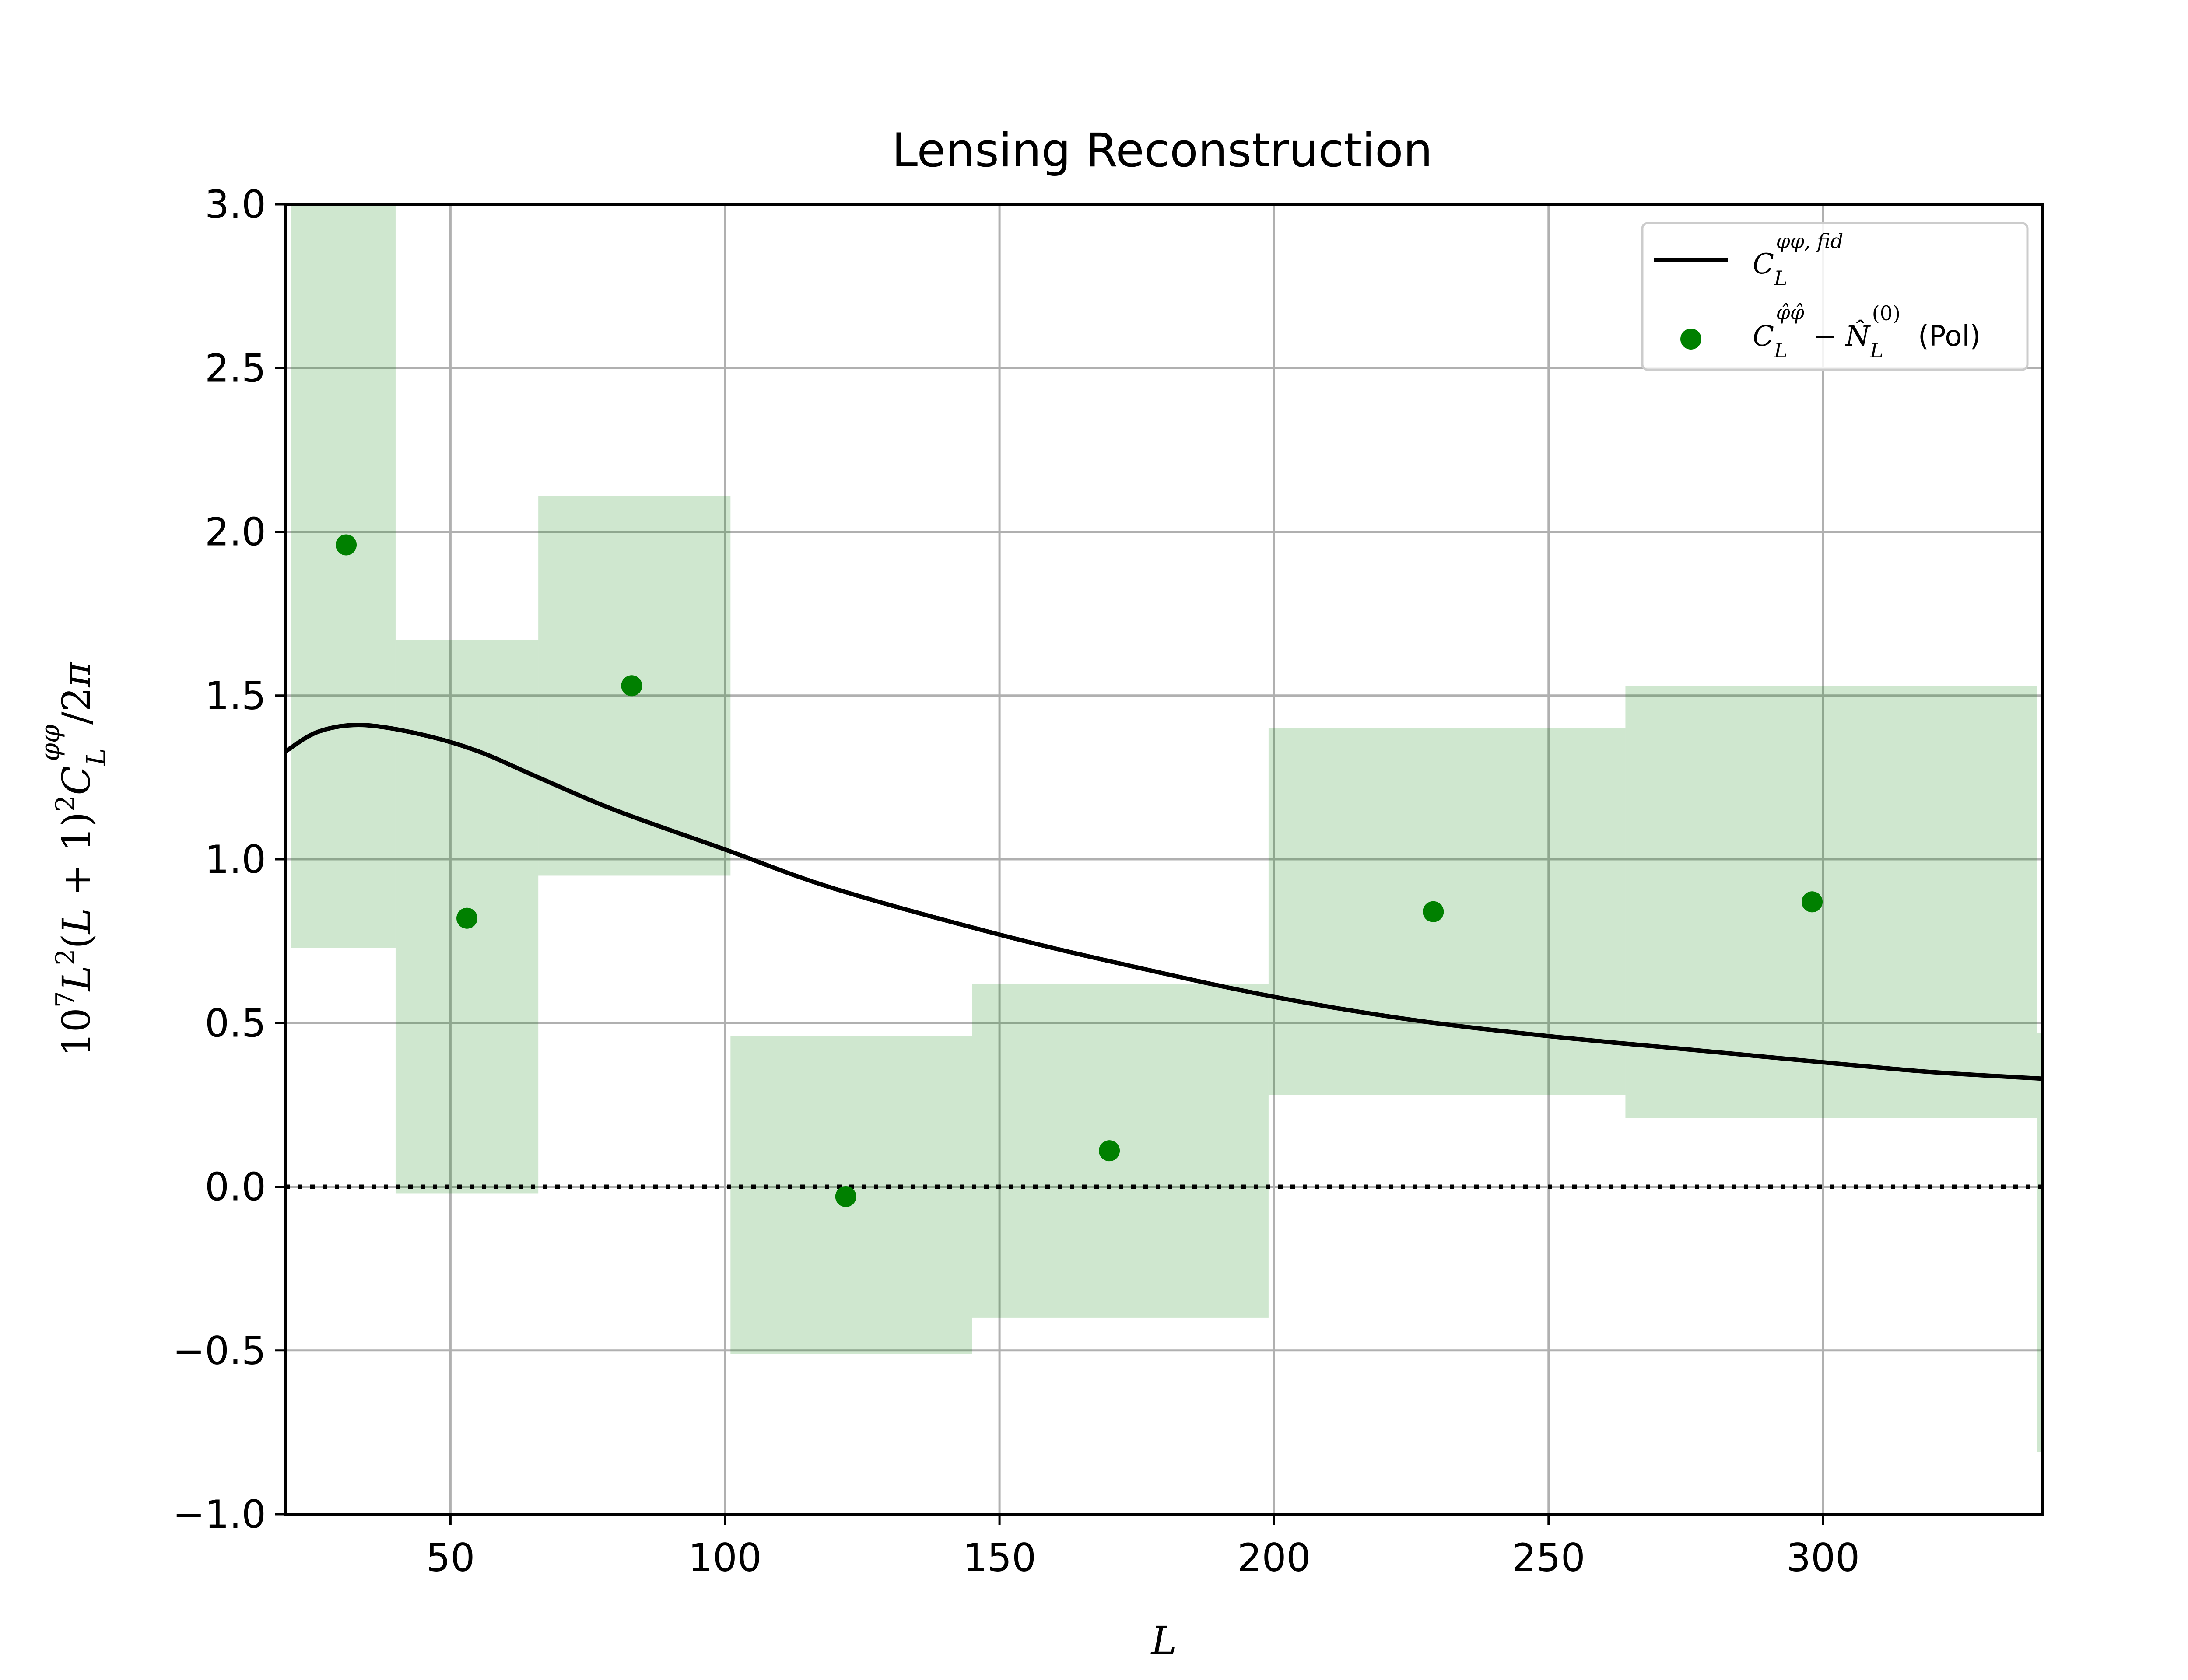 The image size is (2188, 1680). I want to click on x-tick-label-250: 250, so click(1548, 1557).